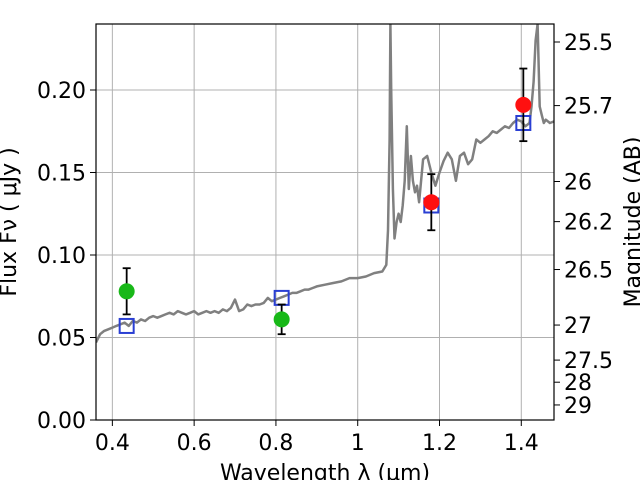 Image resolution: width=640 pixels, height=480 pixels. I want to click on right-tick-label: 25.5, so click(588, 43).